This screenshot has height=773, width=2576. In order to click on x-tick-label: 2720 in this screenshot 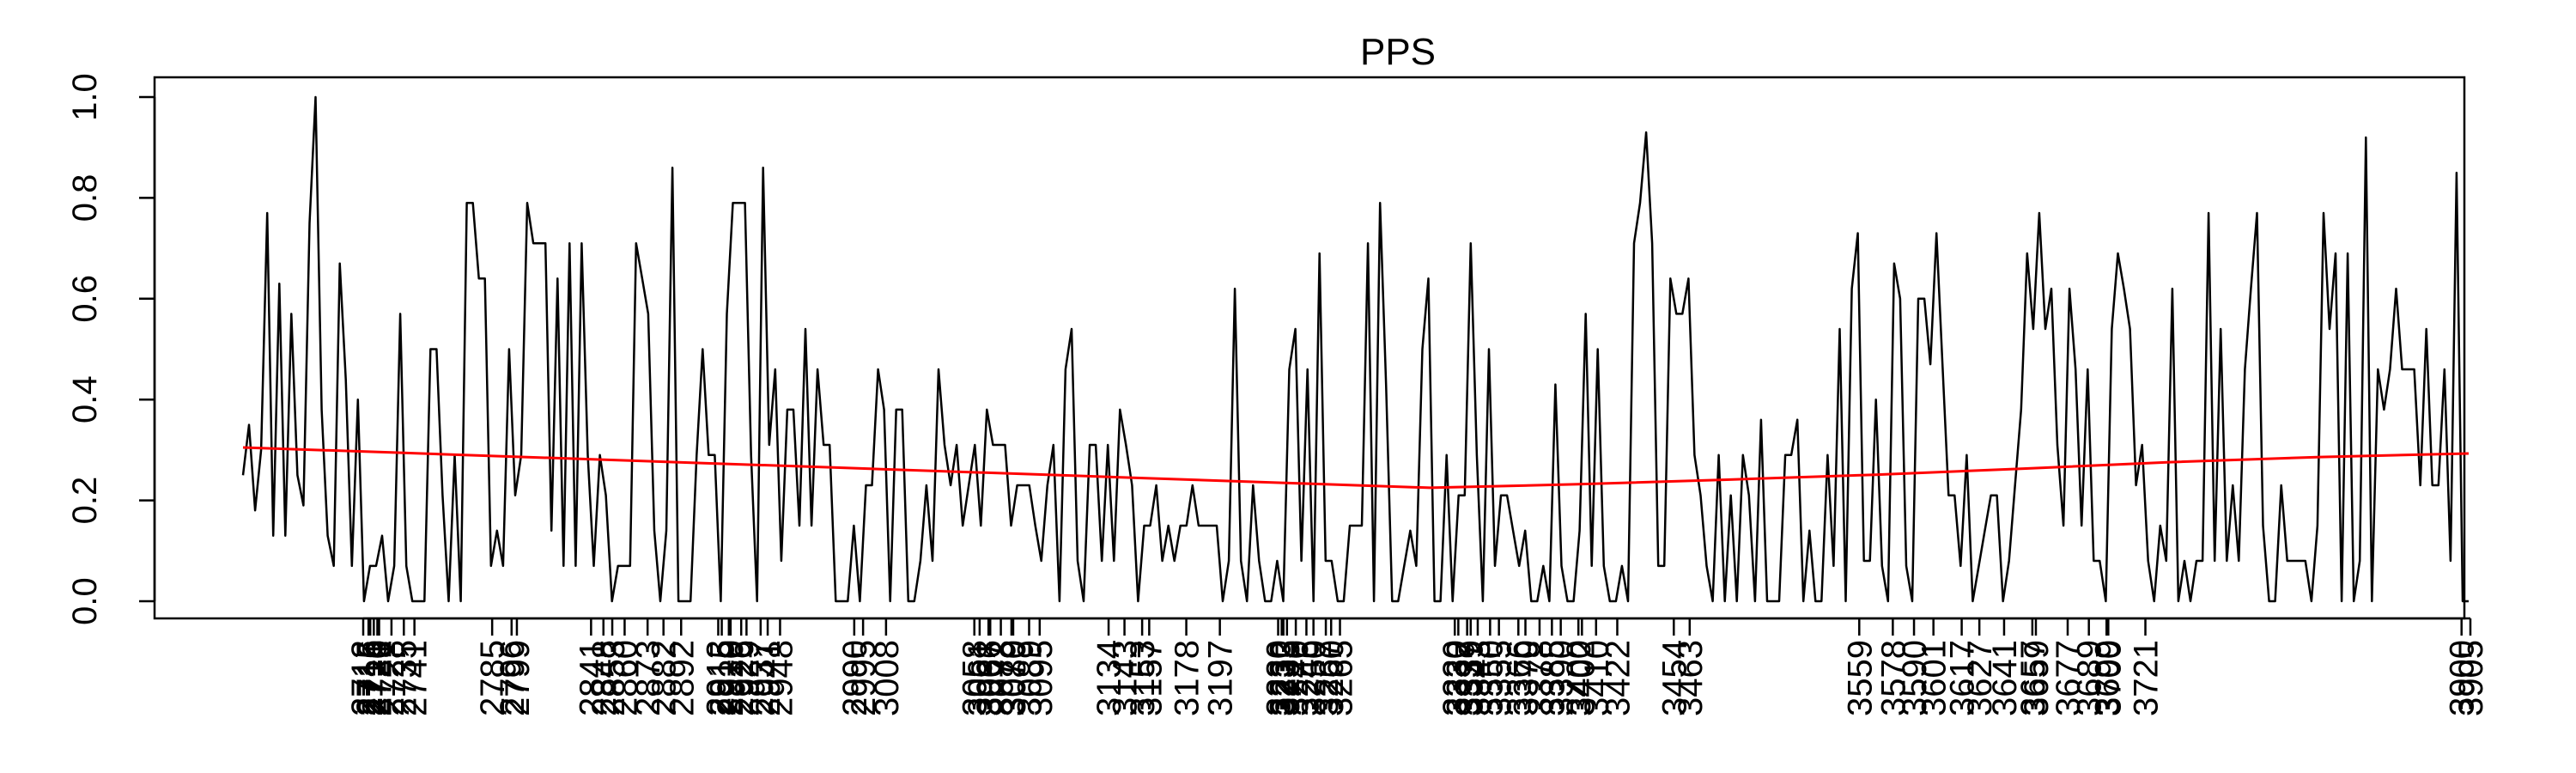, I will do `click(378, 678)`.